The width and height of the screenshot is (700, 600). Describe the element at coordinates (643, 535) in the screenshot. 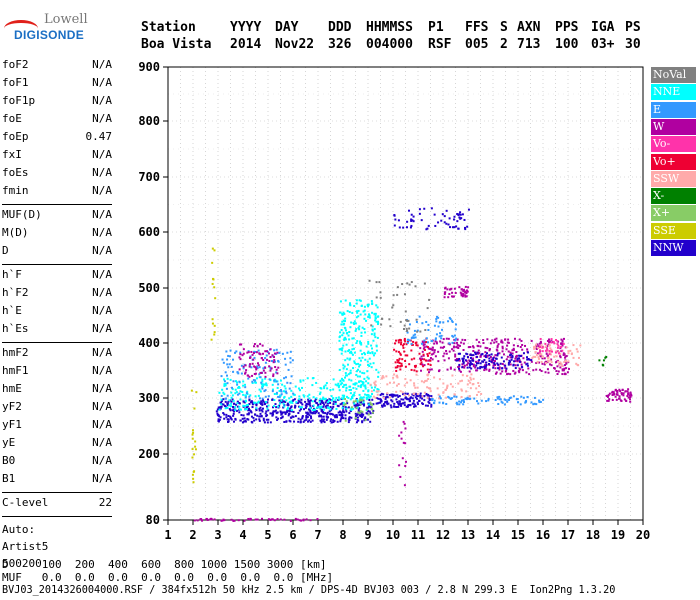

I see `x-tick-label: 20` at that location.